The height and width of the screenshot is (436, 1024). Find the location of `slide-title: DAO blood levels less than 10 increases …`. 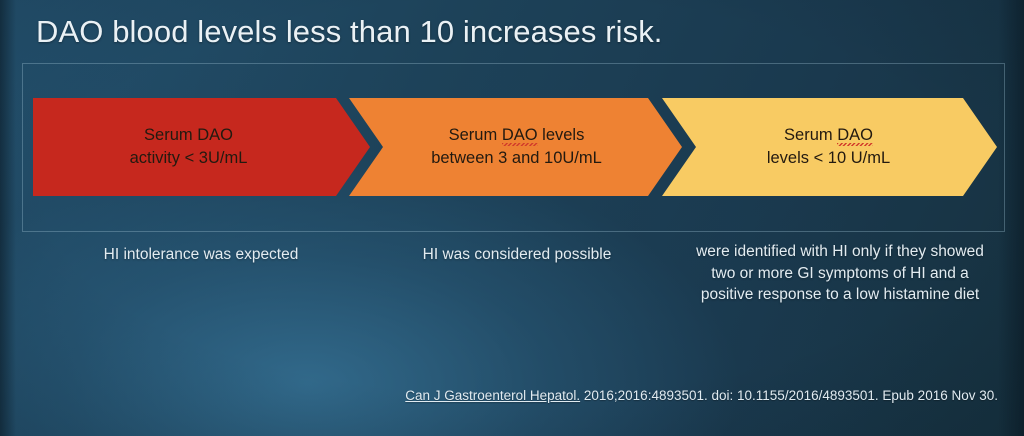

slide-title: DAO blood levels less than 10 increases … is located at coordinates (349, 31).